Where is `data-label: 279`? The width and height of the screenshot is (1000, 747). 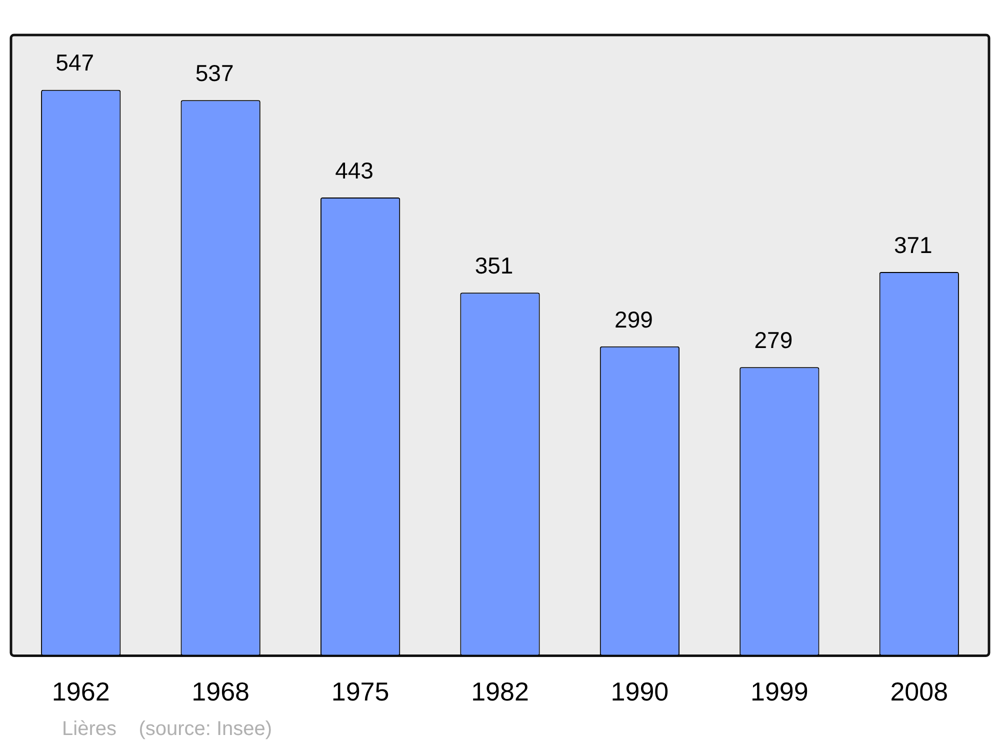
data-label: 279 is located at coordinates (773, 339).